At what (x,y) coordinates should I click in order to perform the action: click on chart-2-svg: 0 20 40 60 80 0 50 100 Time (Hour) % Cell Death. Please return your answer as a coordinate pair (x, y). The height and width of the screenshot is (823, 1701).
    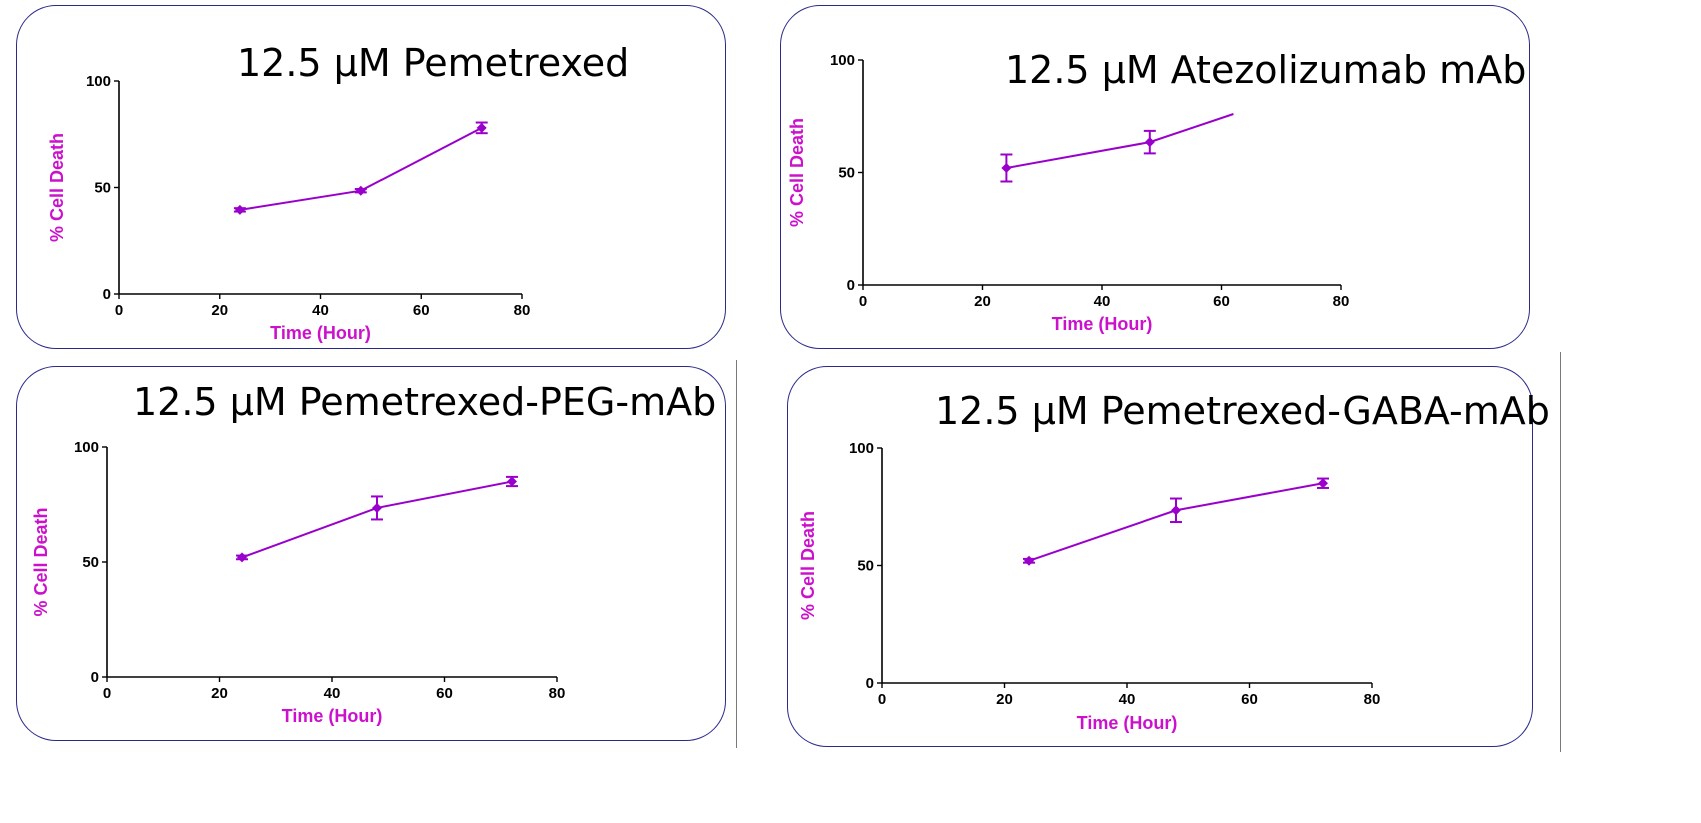
    Looking at the image, I should click on (1068, 193).